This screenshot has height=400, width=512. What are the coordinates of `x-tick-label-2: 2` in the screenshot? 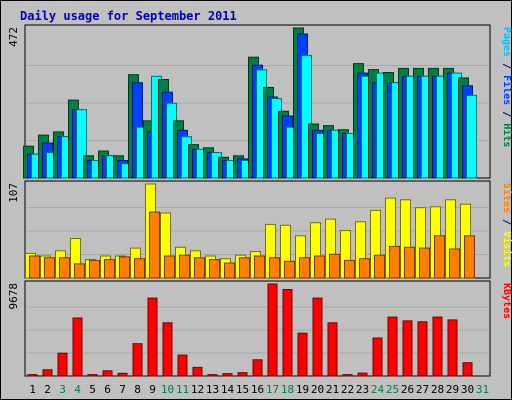 It's located at (47, 389).